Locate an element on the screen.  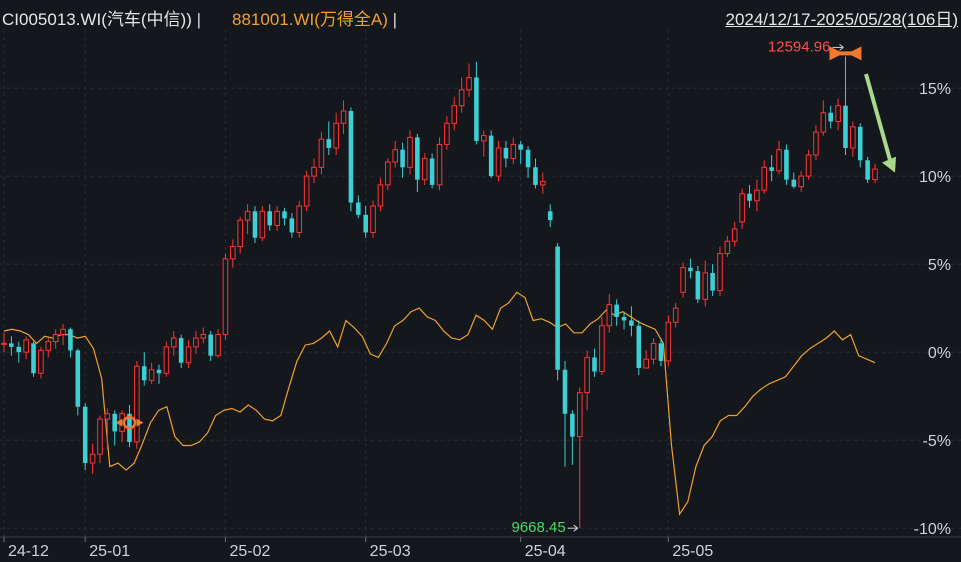
security-label: CI005013.WI(汽车(中信)) | is located at coordinates (101, 17).